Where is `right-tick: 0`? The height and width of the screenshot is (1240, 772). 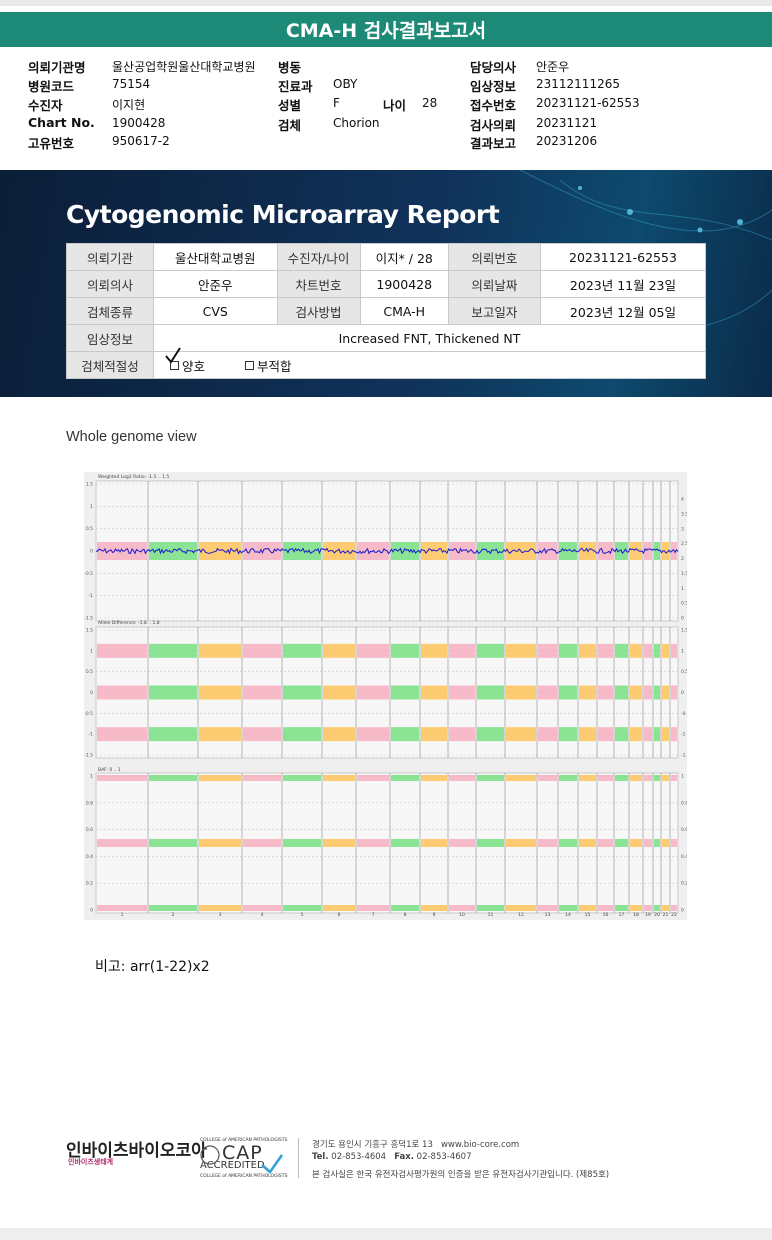
right-tick: 0 is located at coordinates (682, 911).